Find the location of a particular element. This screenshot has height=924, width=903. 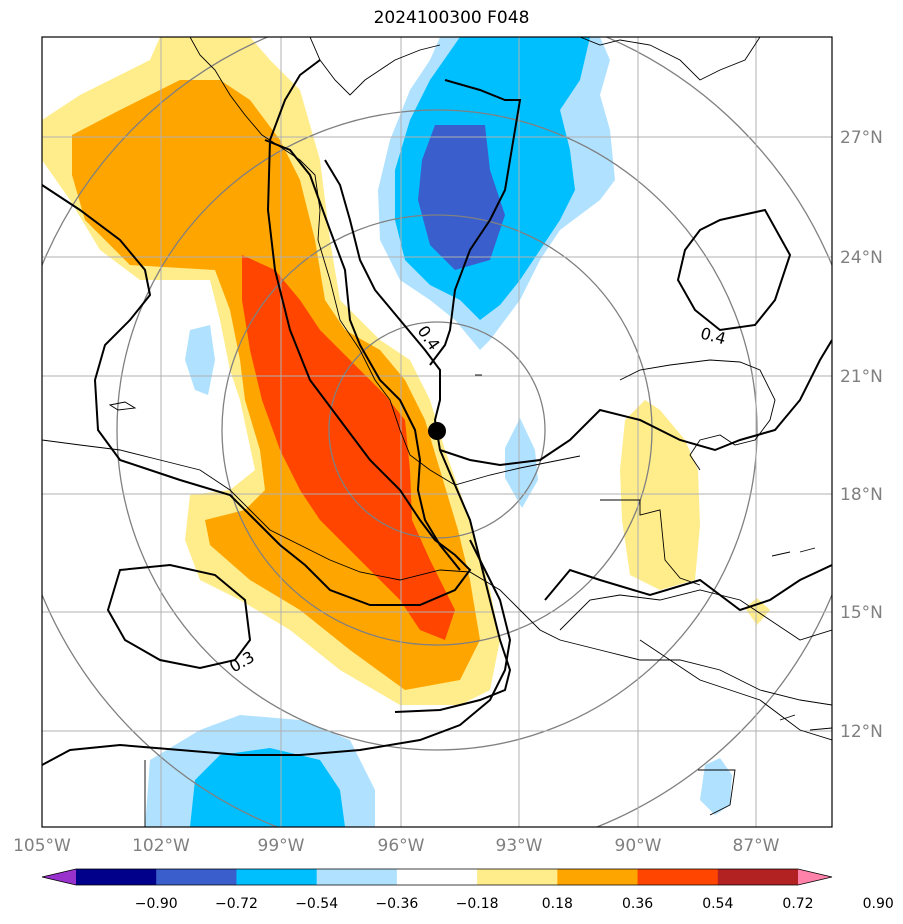

shade-royalblue-gulf is located at coordinates (461, 197).